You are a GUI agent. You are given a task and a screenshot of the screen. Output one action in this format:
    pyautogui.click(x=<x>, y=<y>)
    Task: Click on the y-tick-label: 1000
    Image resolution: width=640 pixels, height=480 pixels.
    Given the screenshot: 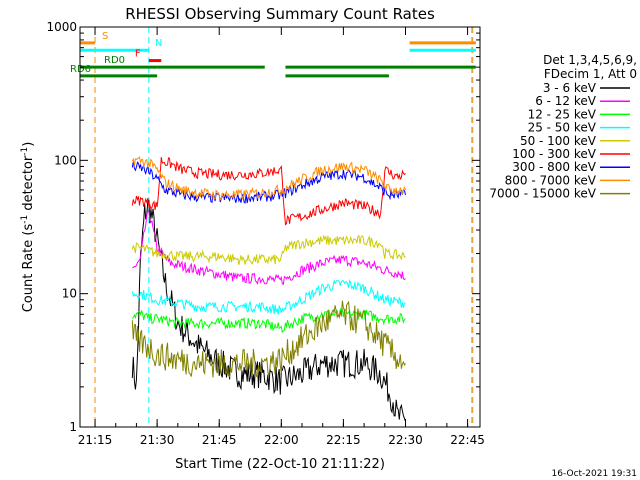 What is the action you would take?
    pyautogui.click(x=61, y=27)
    